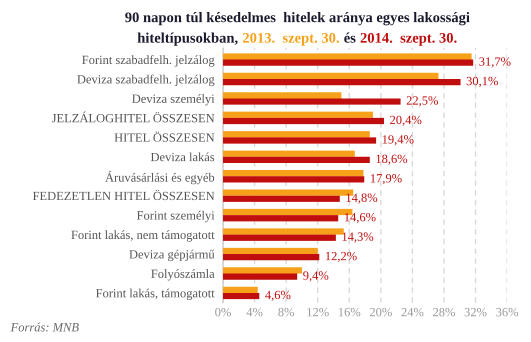  What do you see at coordinates (254, 312) in the screenshot?
I see `x-tick-label: 4%` at bounding box center [254, 312].